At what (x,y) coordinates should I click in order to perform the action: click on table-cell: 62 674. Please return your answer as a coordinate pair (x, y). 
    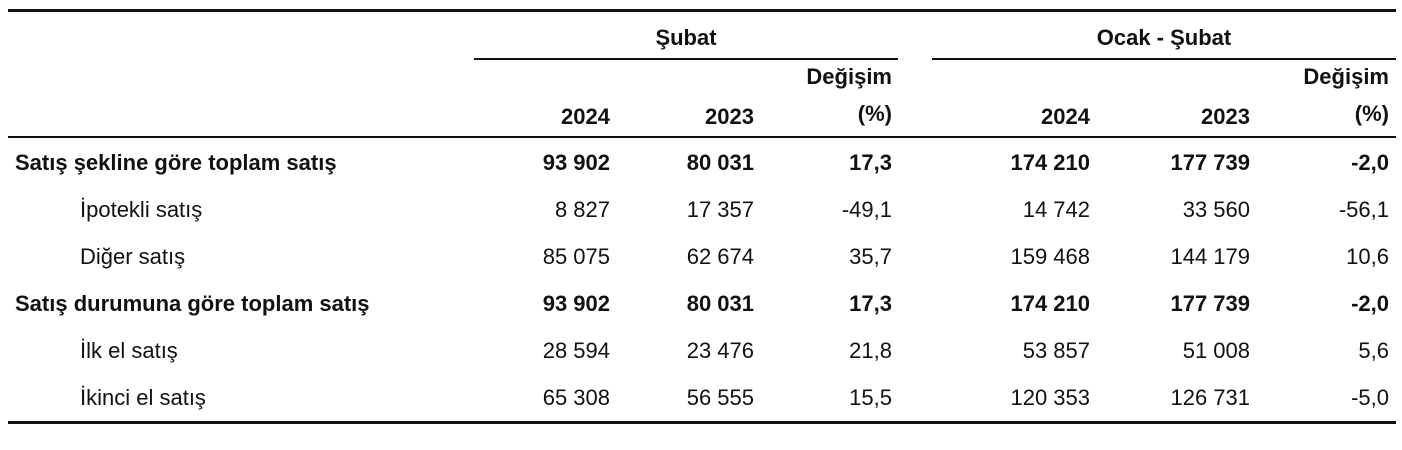
    Looking at the image, I should click on (720, 256).